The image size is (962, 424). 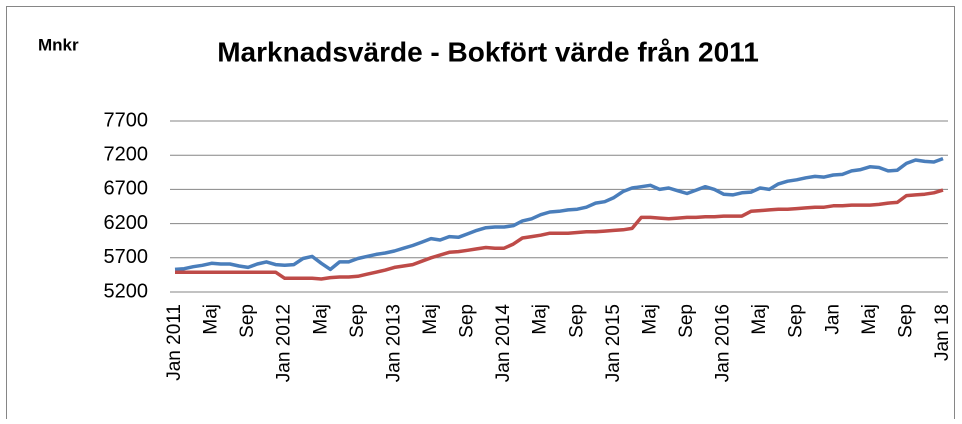 What do you see at coordinates (126, 189) in the screenshot?
I see `y-tick-label: 6700` at bounding box center [126, 189].